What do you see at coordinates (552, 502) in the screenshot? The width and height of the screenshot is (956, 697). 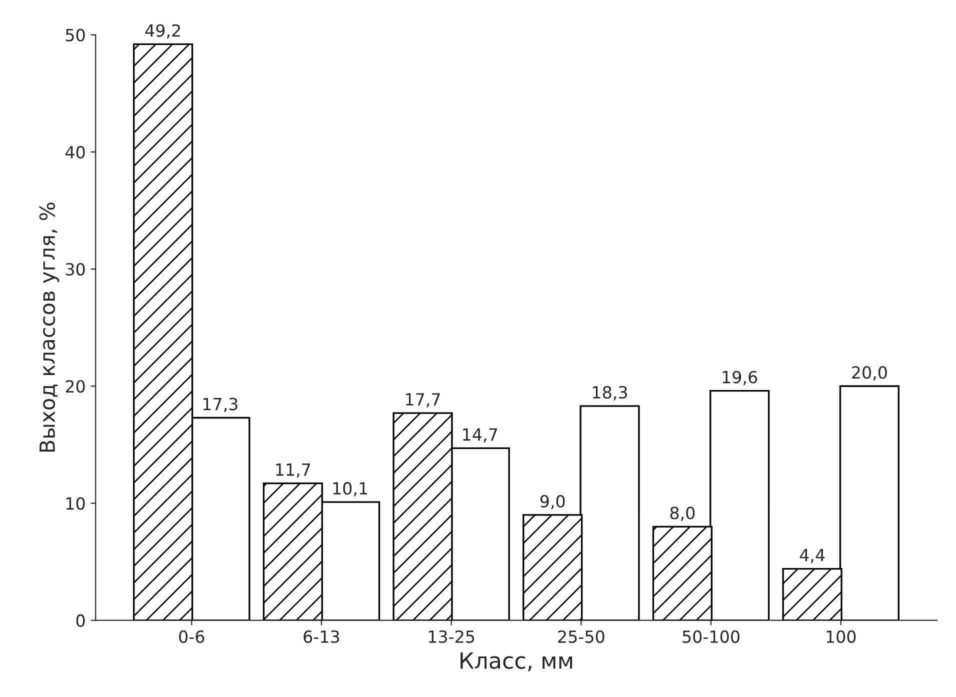 I see `data-label: 9,0` at bounding box center [552, 502].